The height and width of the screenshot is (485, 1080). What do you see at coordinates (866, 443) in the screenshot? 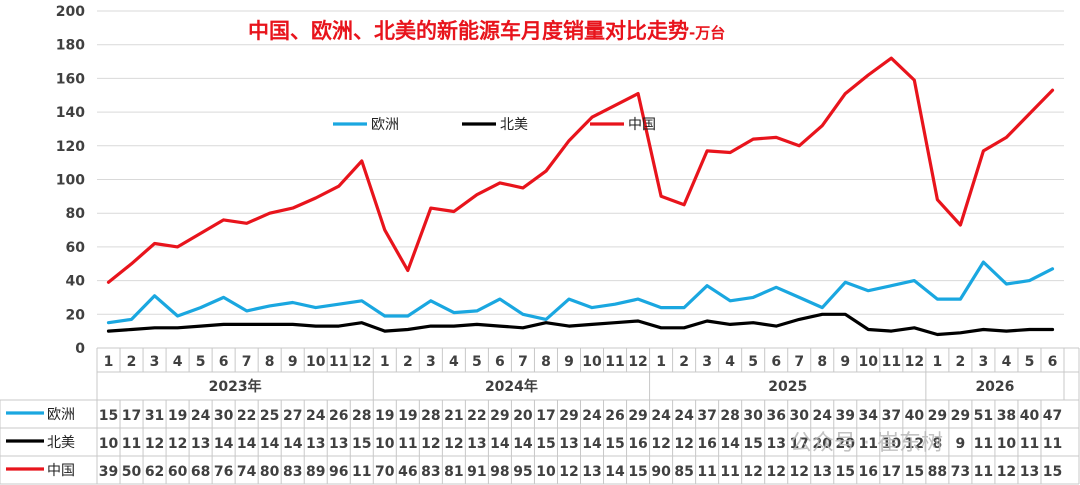
I see `watermark-text: 公众号 · 崔东树` at bounding box center [866, 443].